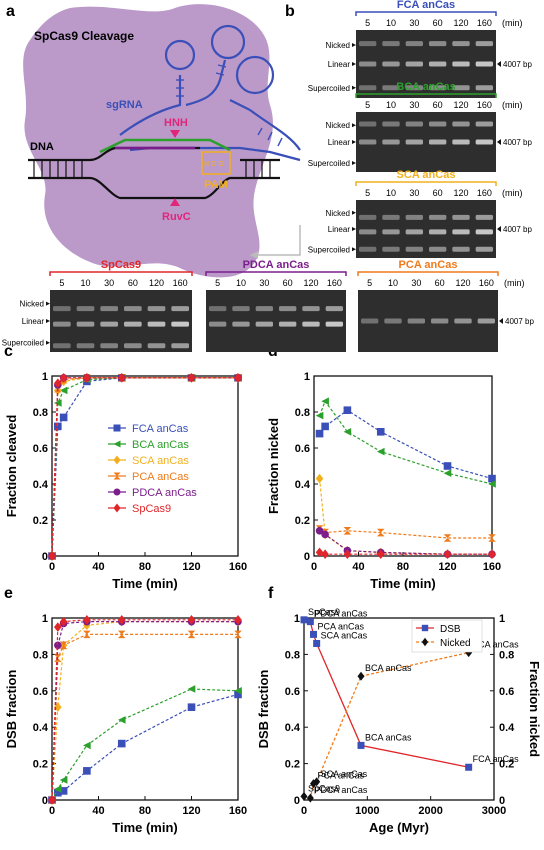  I want to click on flow-arrow, so click(279, 240).